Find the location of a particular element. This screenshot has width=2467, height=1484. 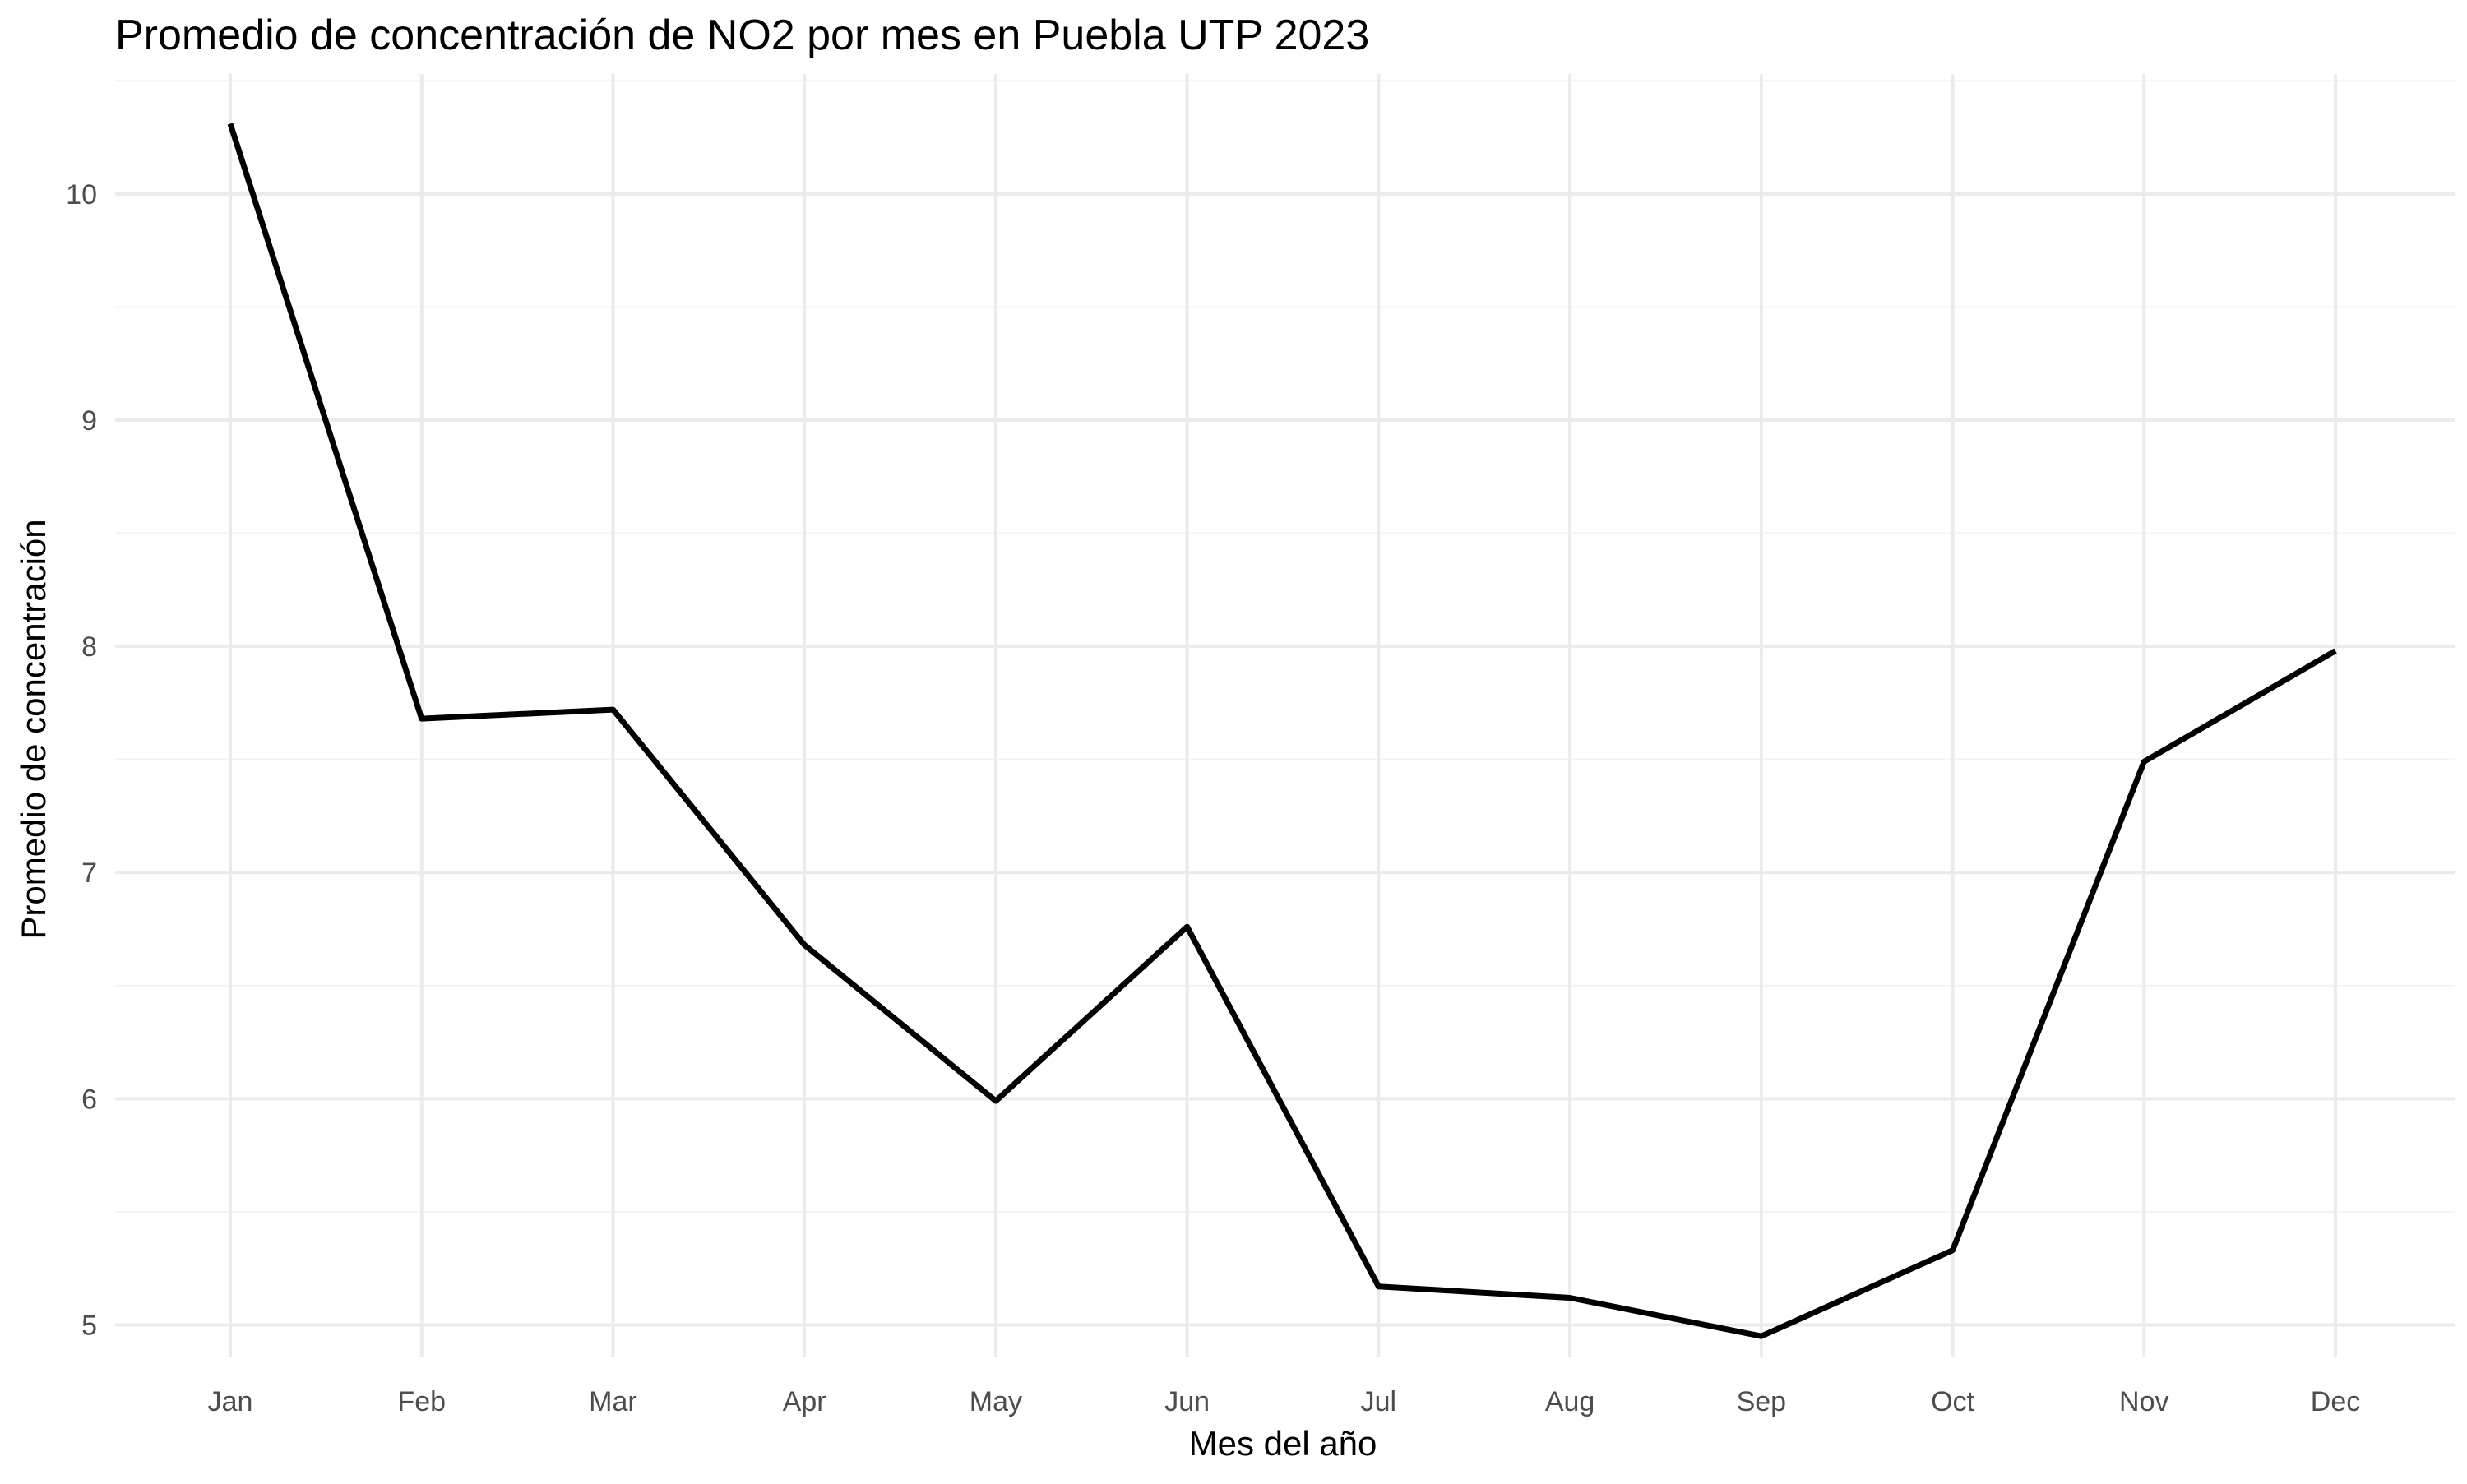

x-tick-label: Dec is located at coordinates (2336, 1401).